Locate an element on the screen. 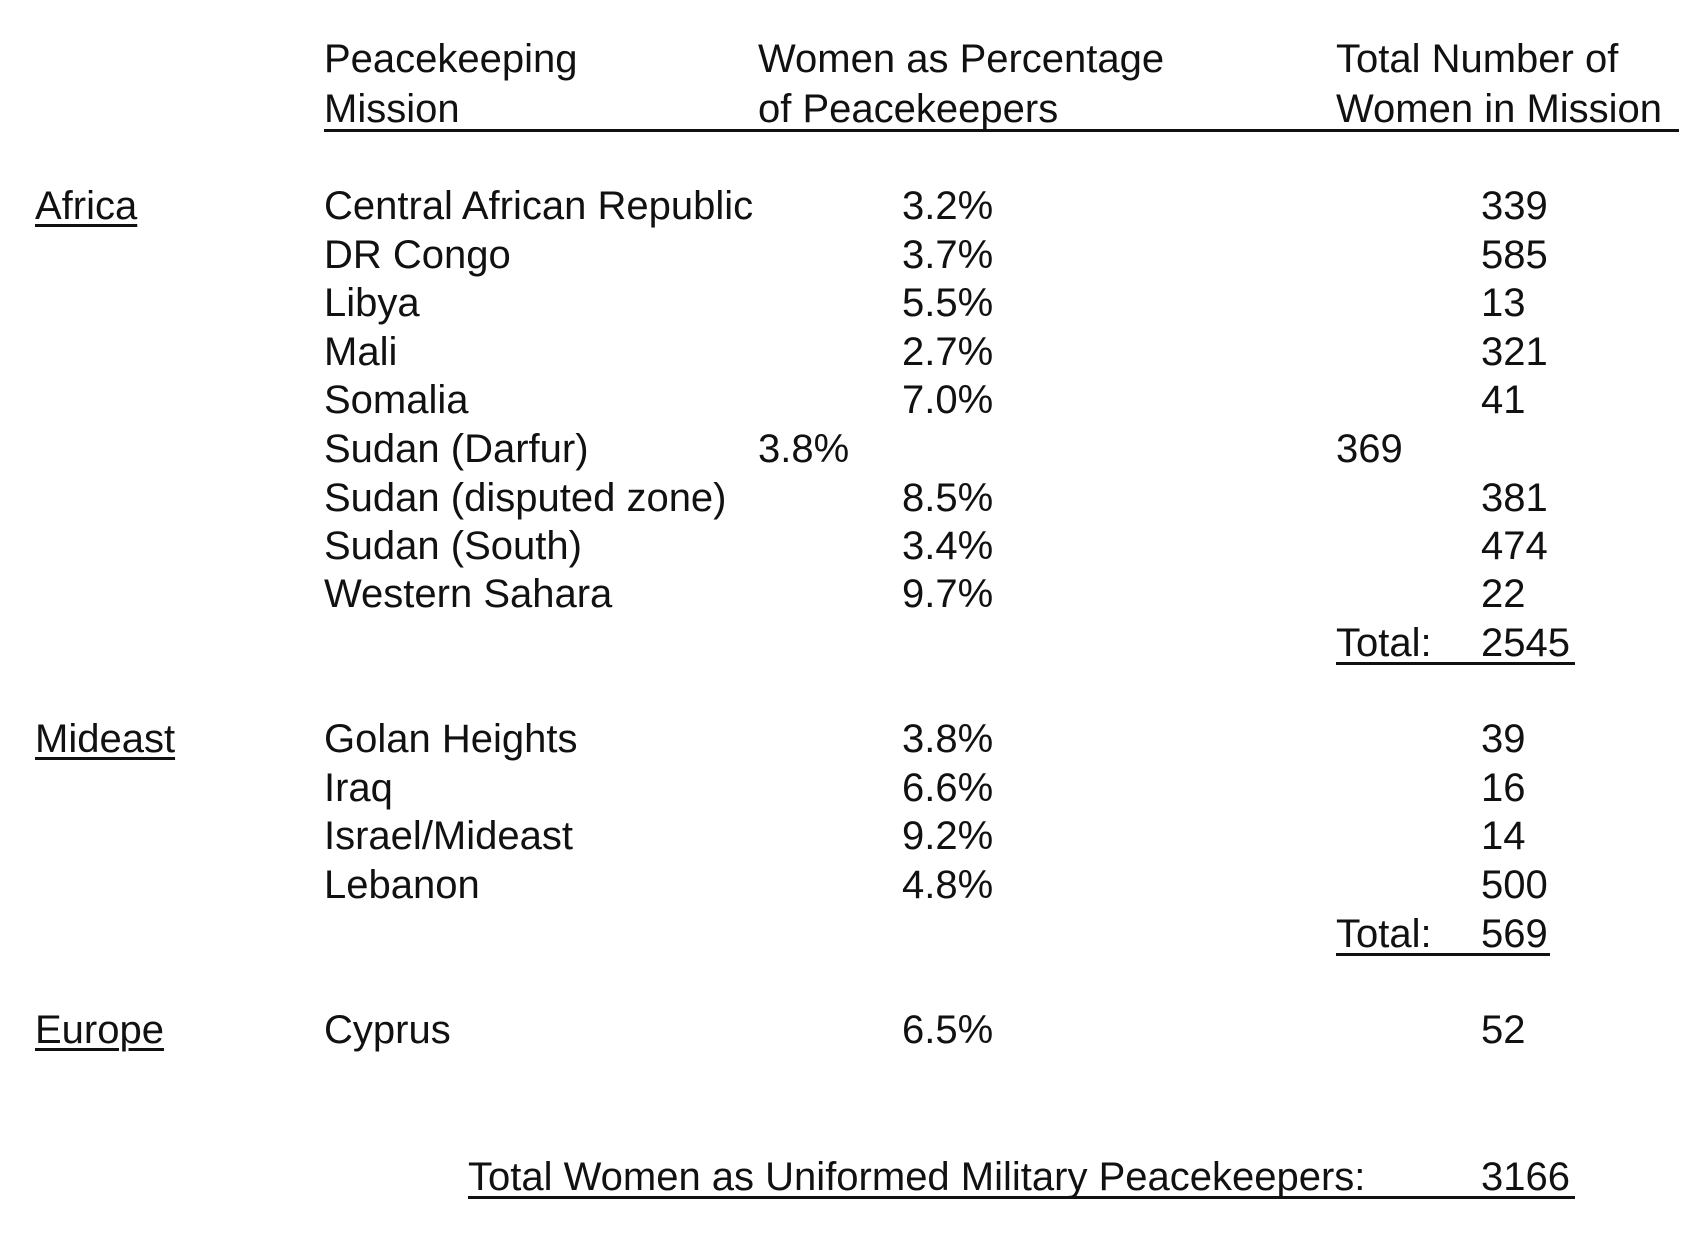 The height and width of the screenshot is (1234, 1682). mission-name: Lebanon is located at coordinates (402, 885).